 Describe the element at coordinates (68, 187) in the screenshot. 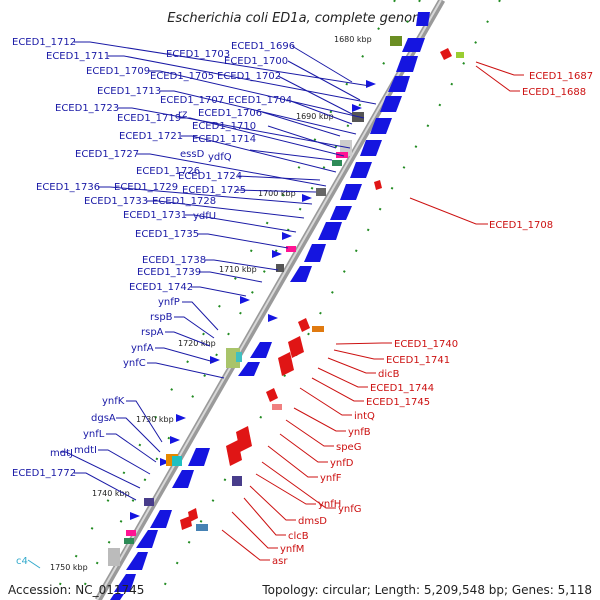

I see `gene-label: ECED1_1736` at that location.